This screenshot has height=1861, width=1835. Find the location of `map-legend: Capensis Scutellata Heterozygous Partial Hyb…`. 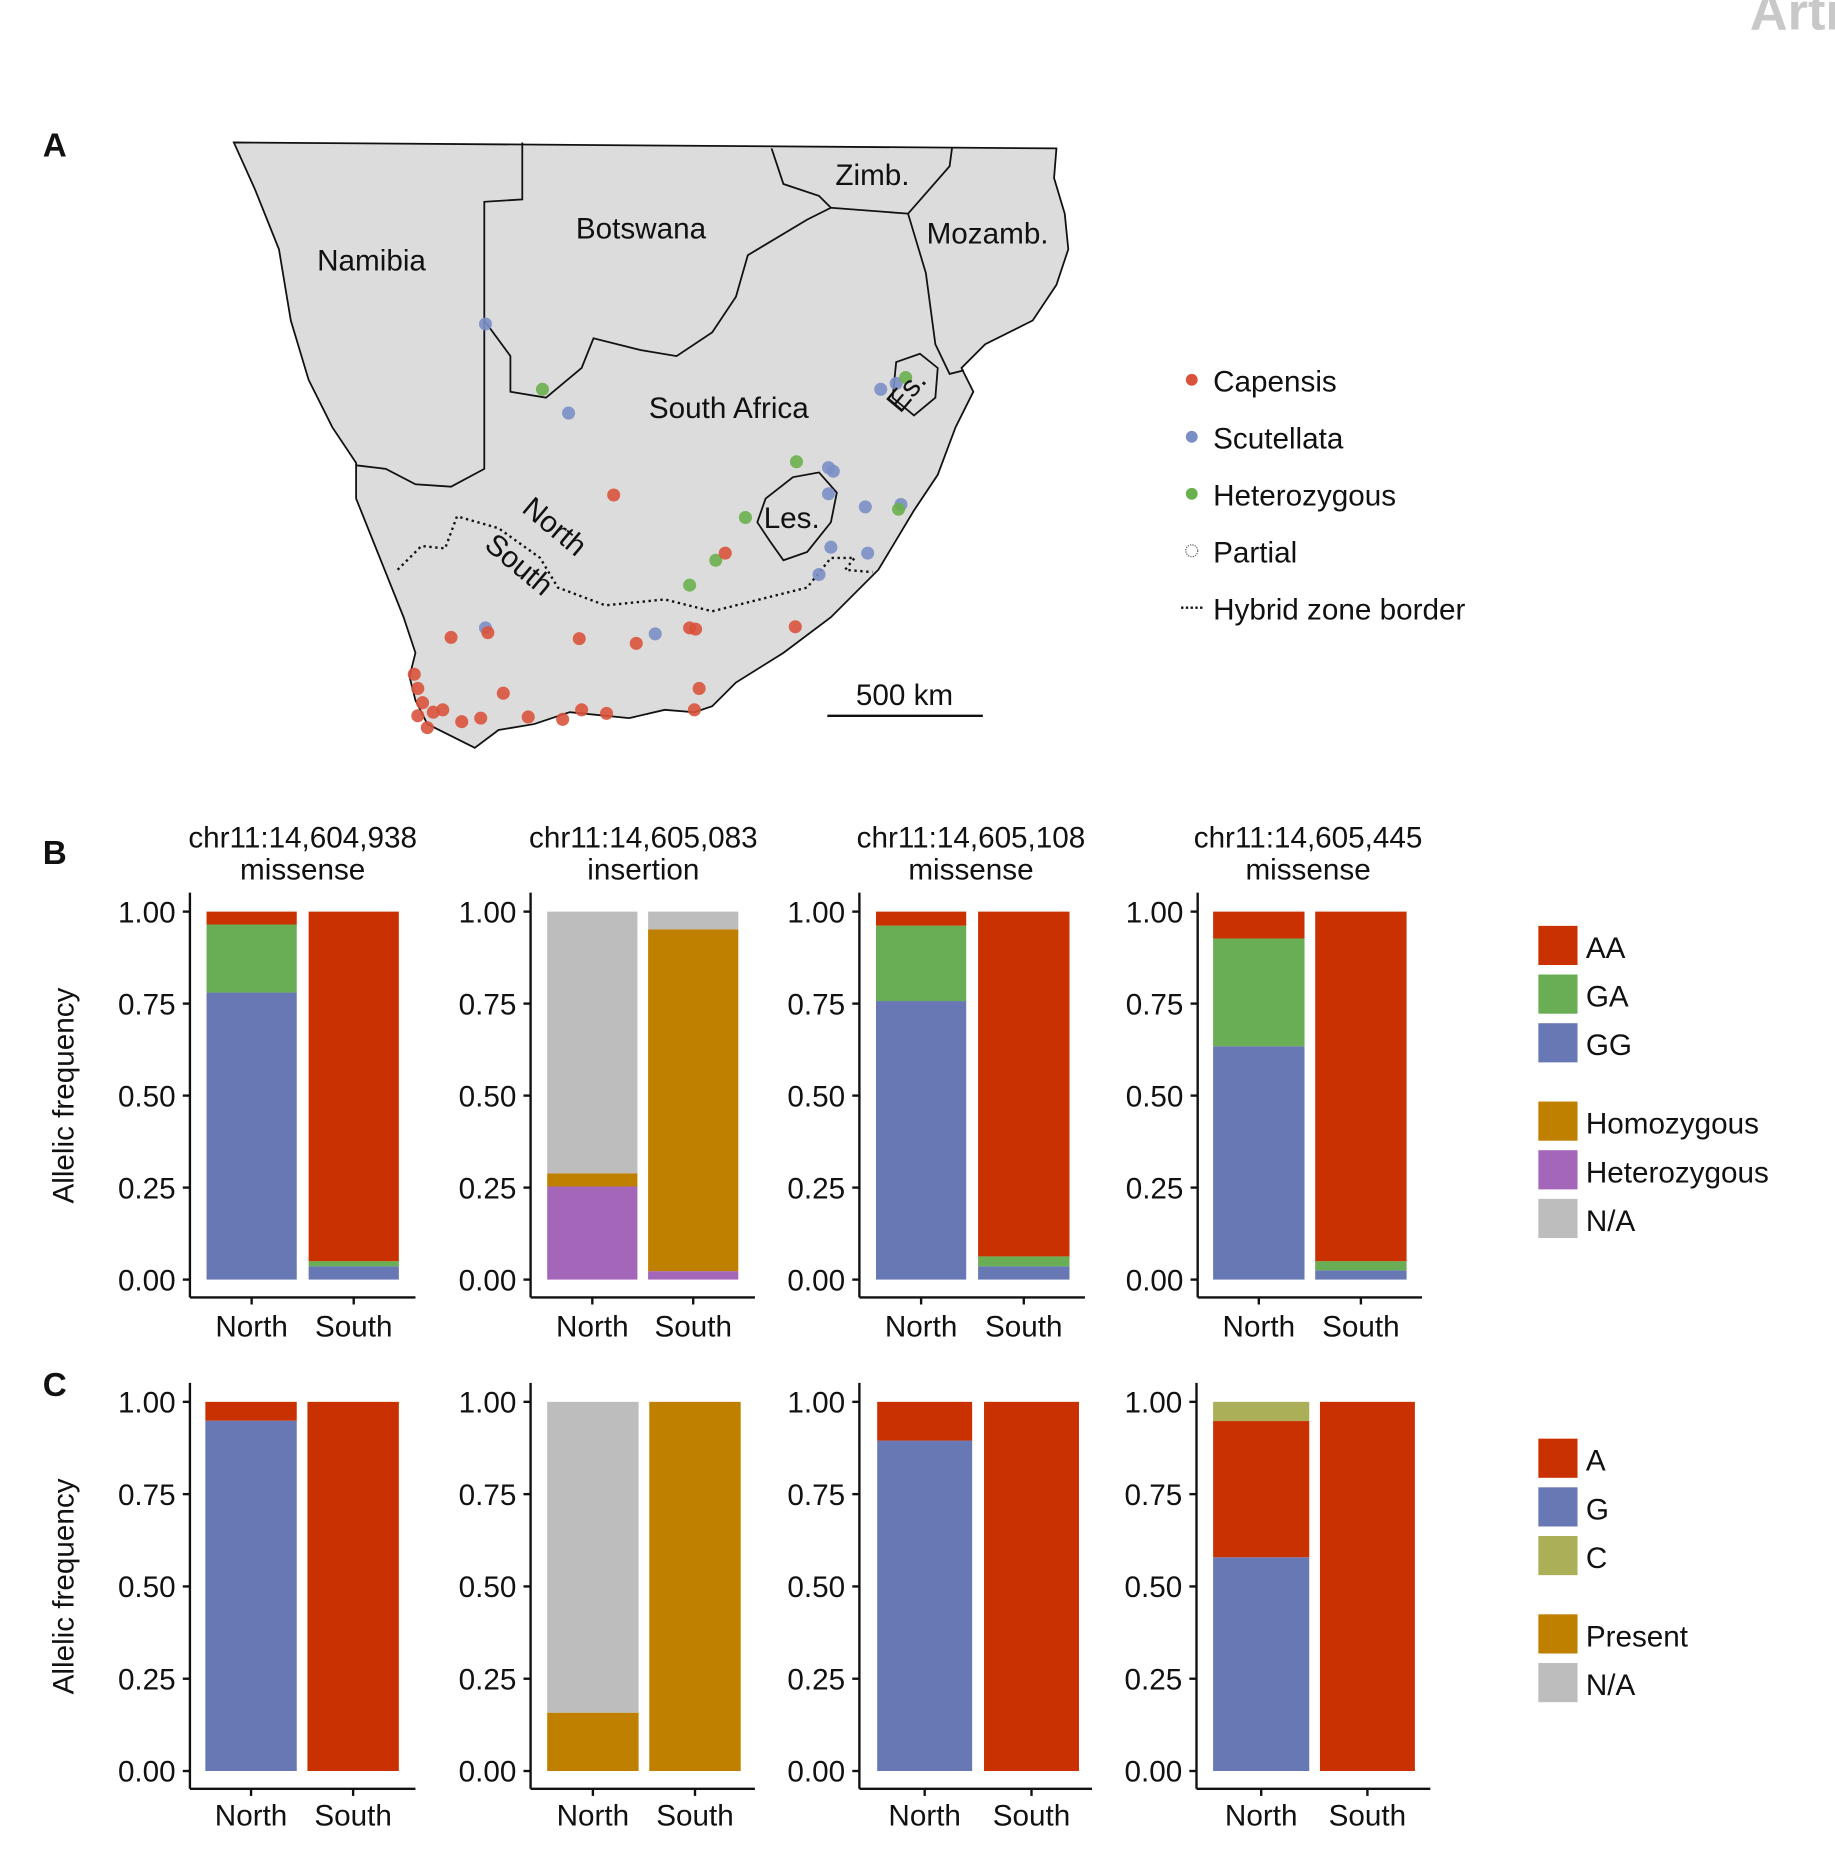

map-legend: Capensis Scutellata Heterozygous Partial Hyb… is located at coordinates (1323, 496).